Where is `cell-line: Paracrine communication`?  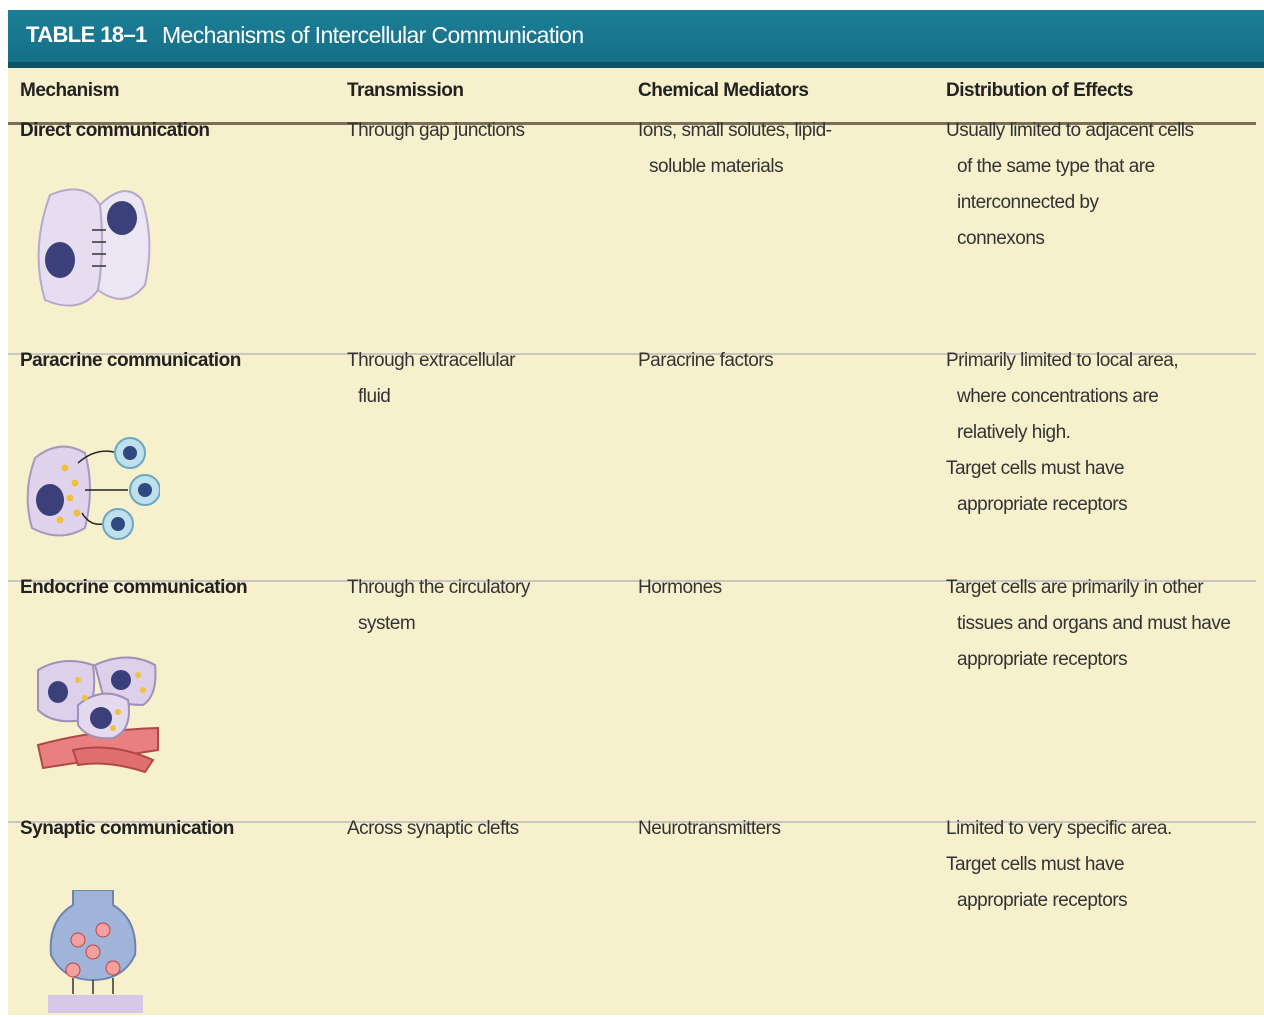 cell-line: Paracrine communication is located at coordinates (130, 360).